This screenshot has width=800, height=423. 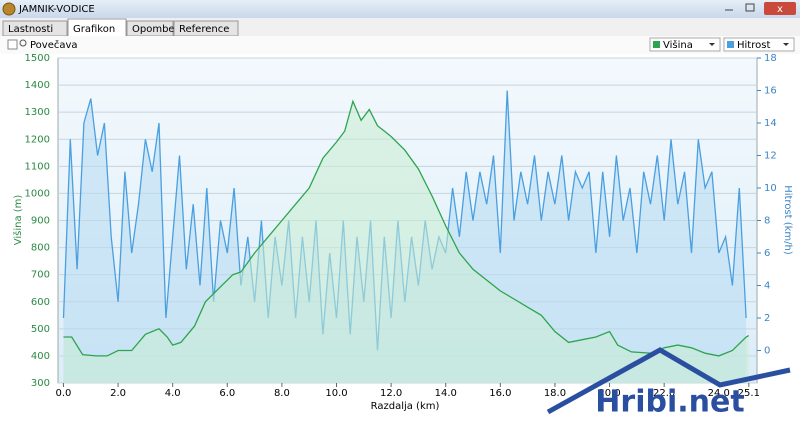 I want to click on y2-axis-title: Hitrost (km/h), so click(x=787, y=220).